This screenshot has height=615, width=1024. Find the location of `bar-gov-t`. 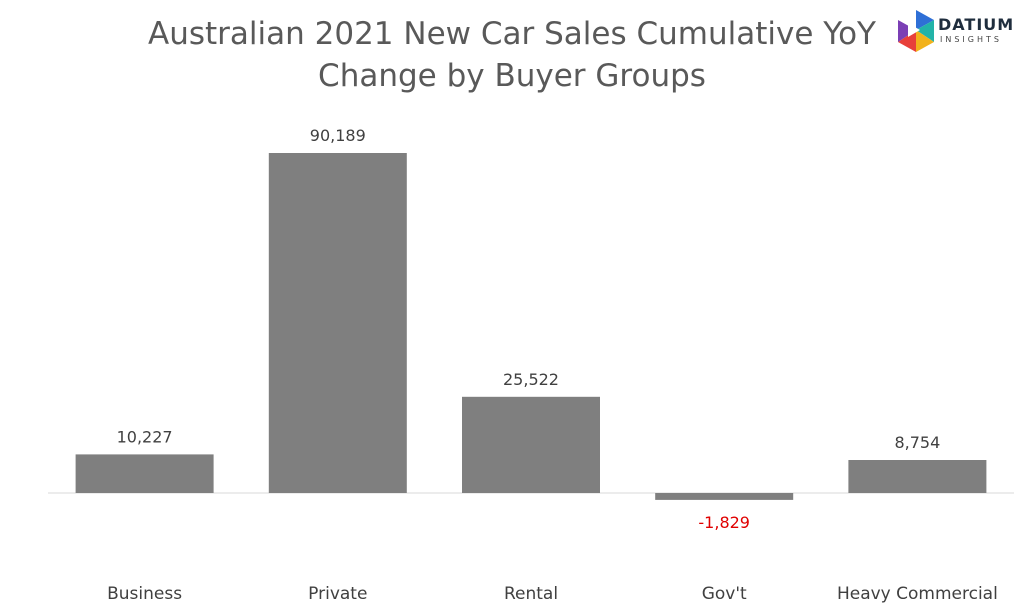

bar-gov-t is located at coordinates (724, 496).